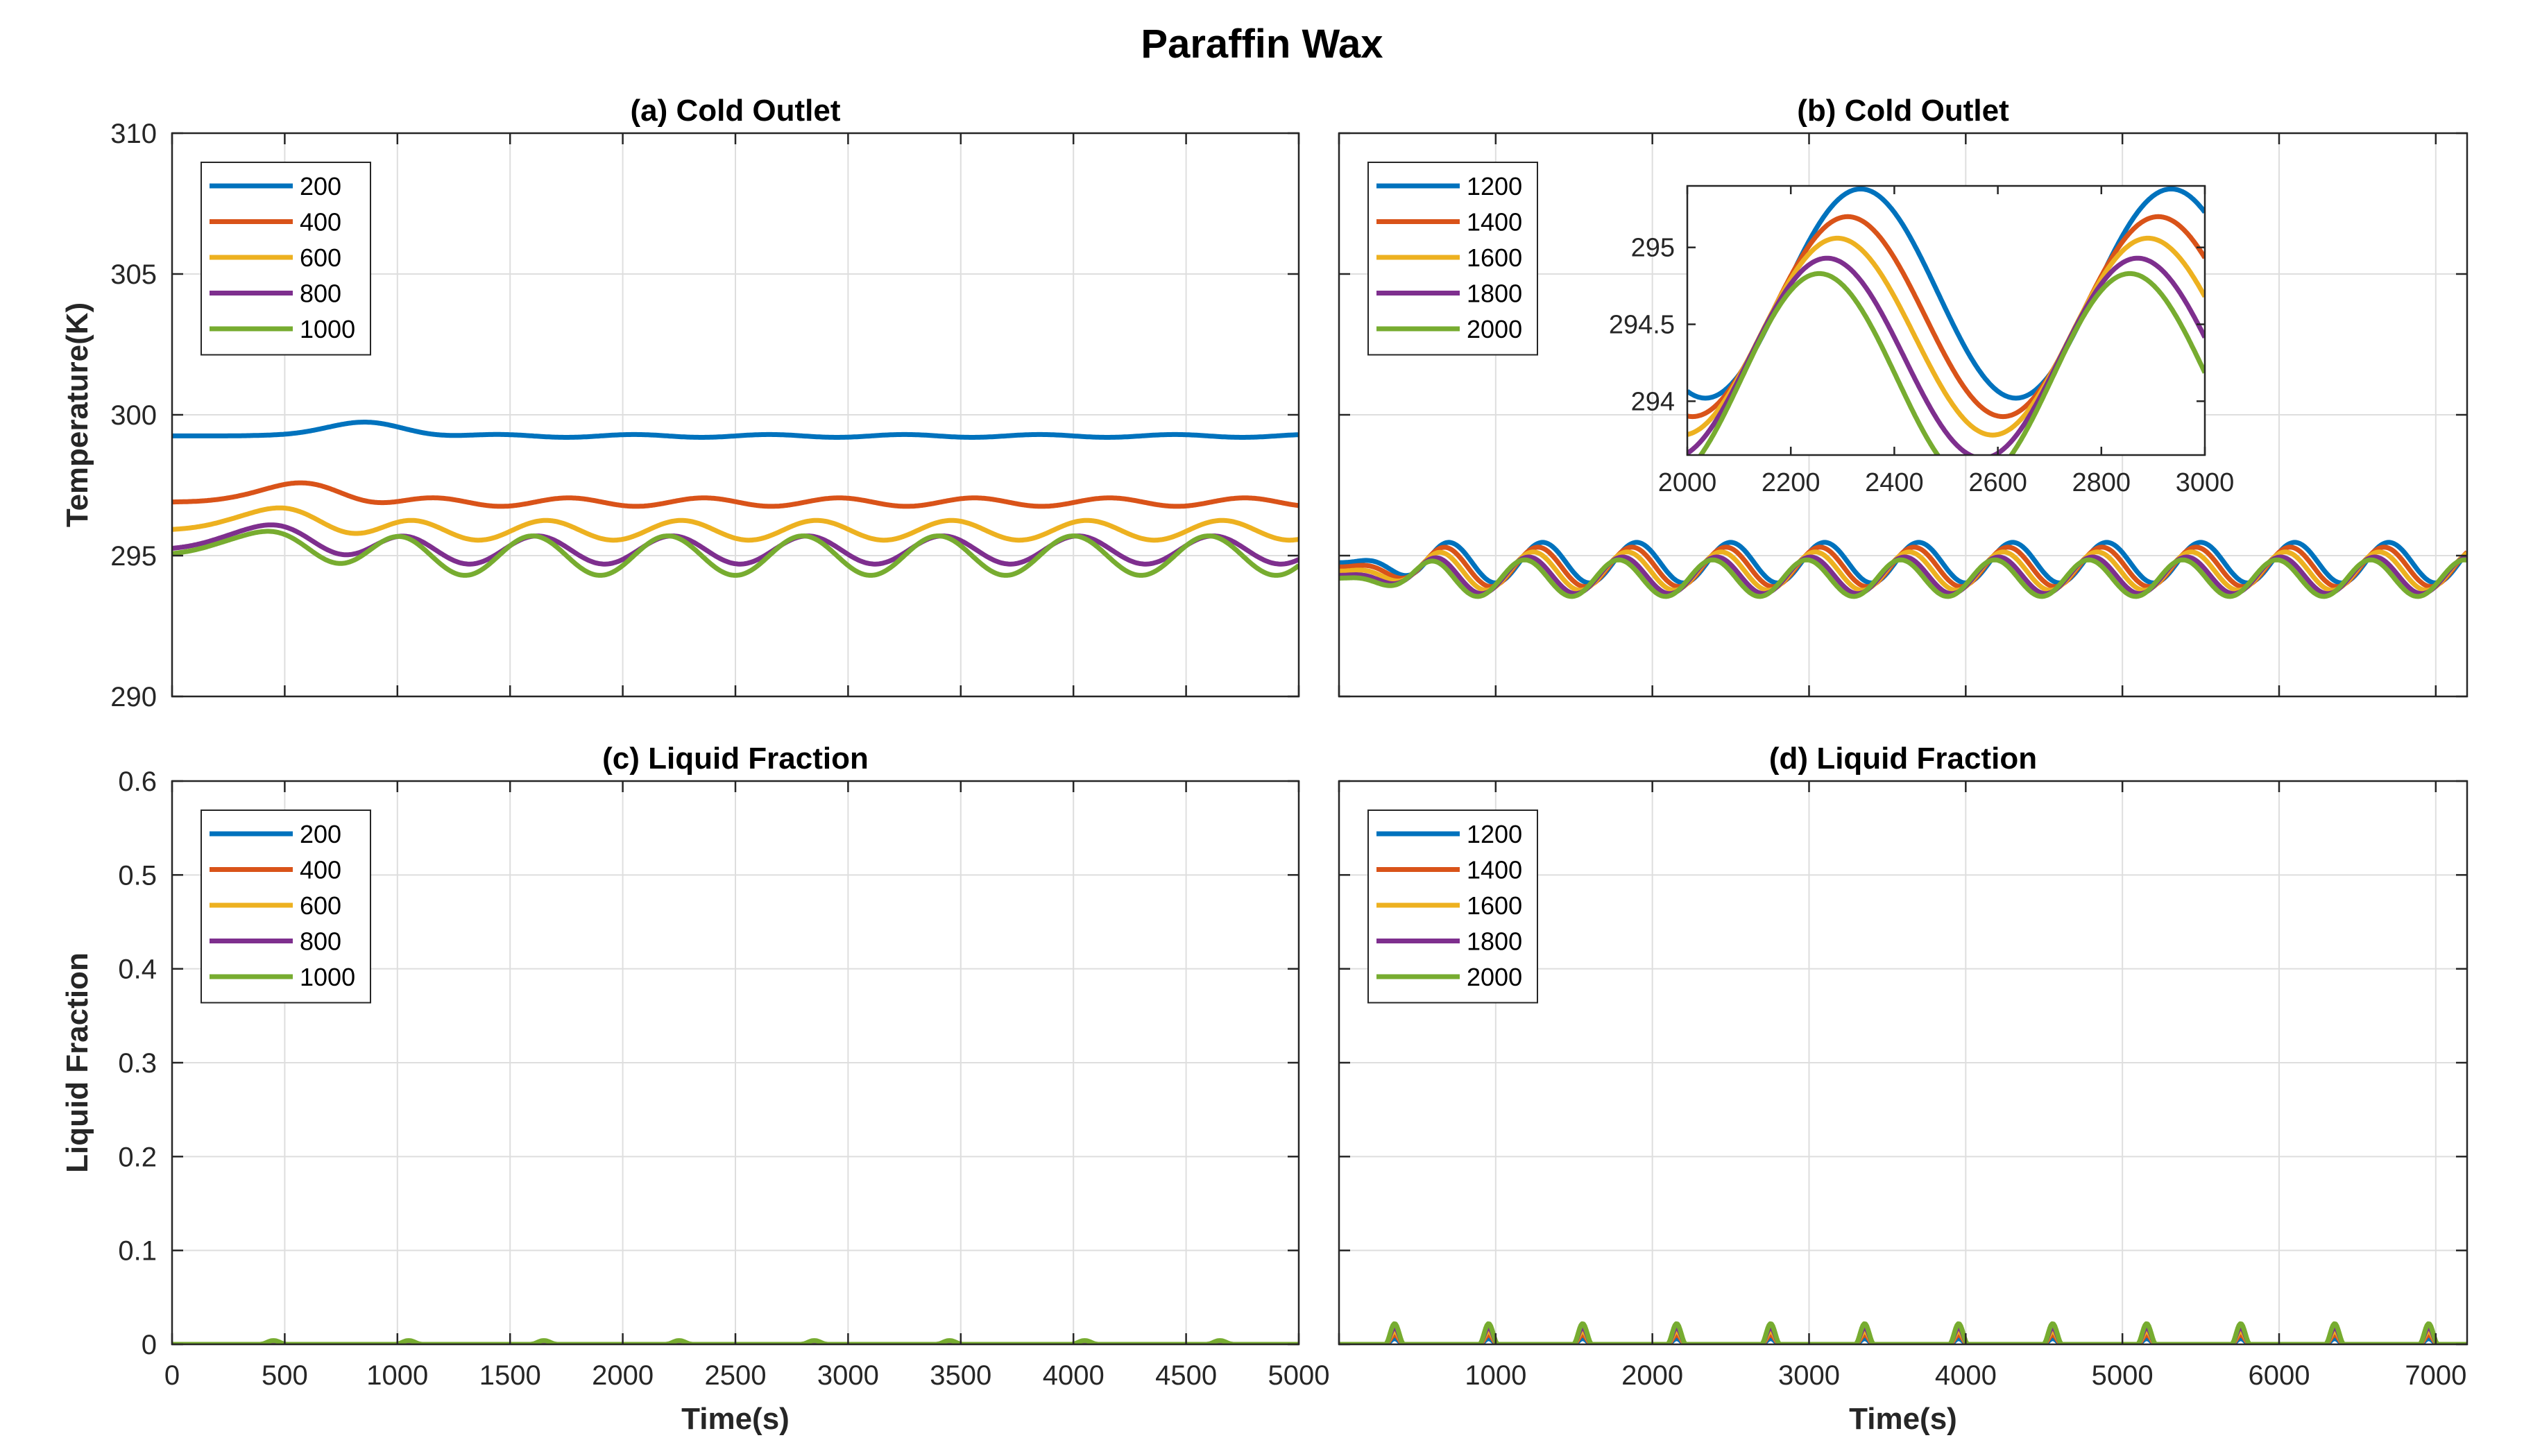 The width and height of the screenshot is (2524, 1456). What do you see at coordinates (133, 134) in the screenshot?
I see `y-tick-label: 310` at bounding box center [133, 134].